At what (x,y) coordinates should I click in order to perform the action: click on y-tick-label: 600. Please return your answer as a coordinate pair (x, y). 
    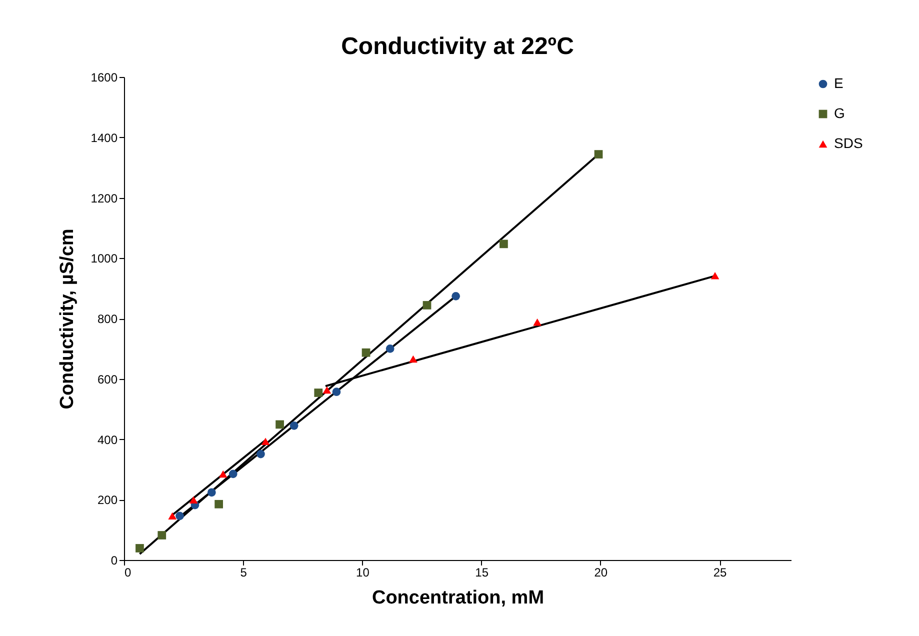
    Looking at the image, I should click on (107, 379).